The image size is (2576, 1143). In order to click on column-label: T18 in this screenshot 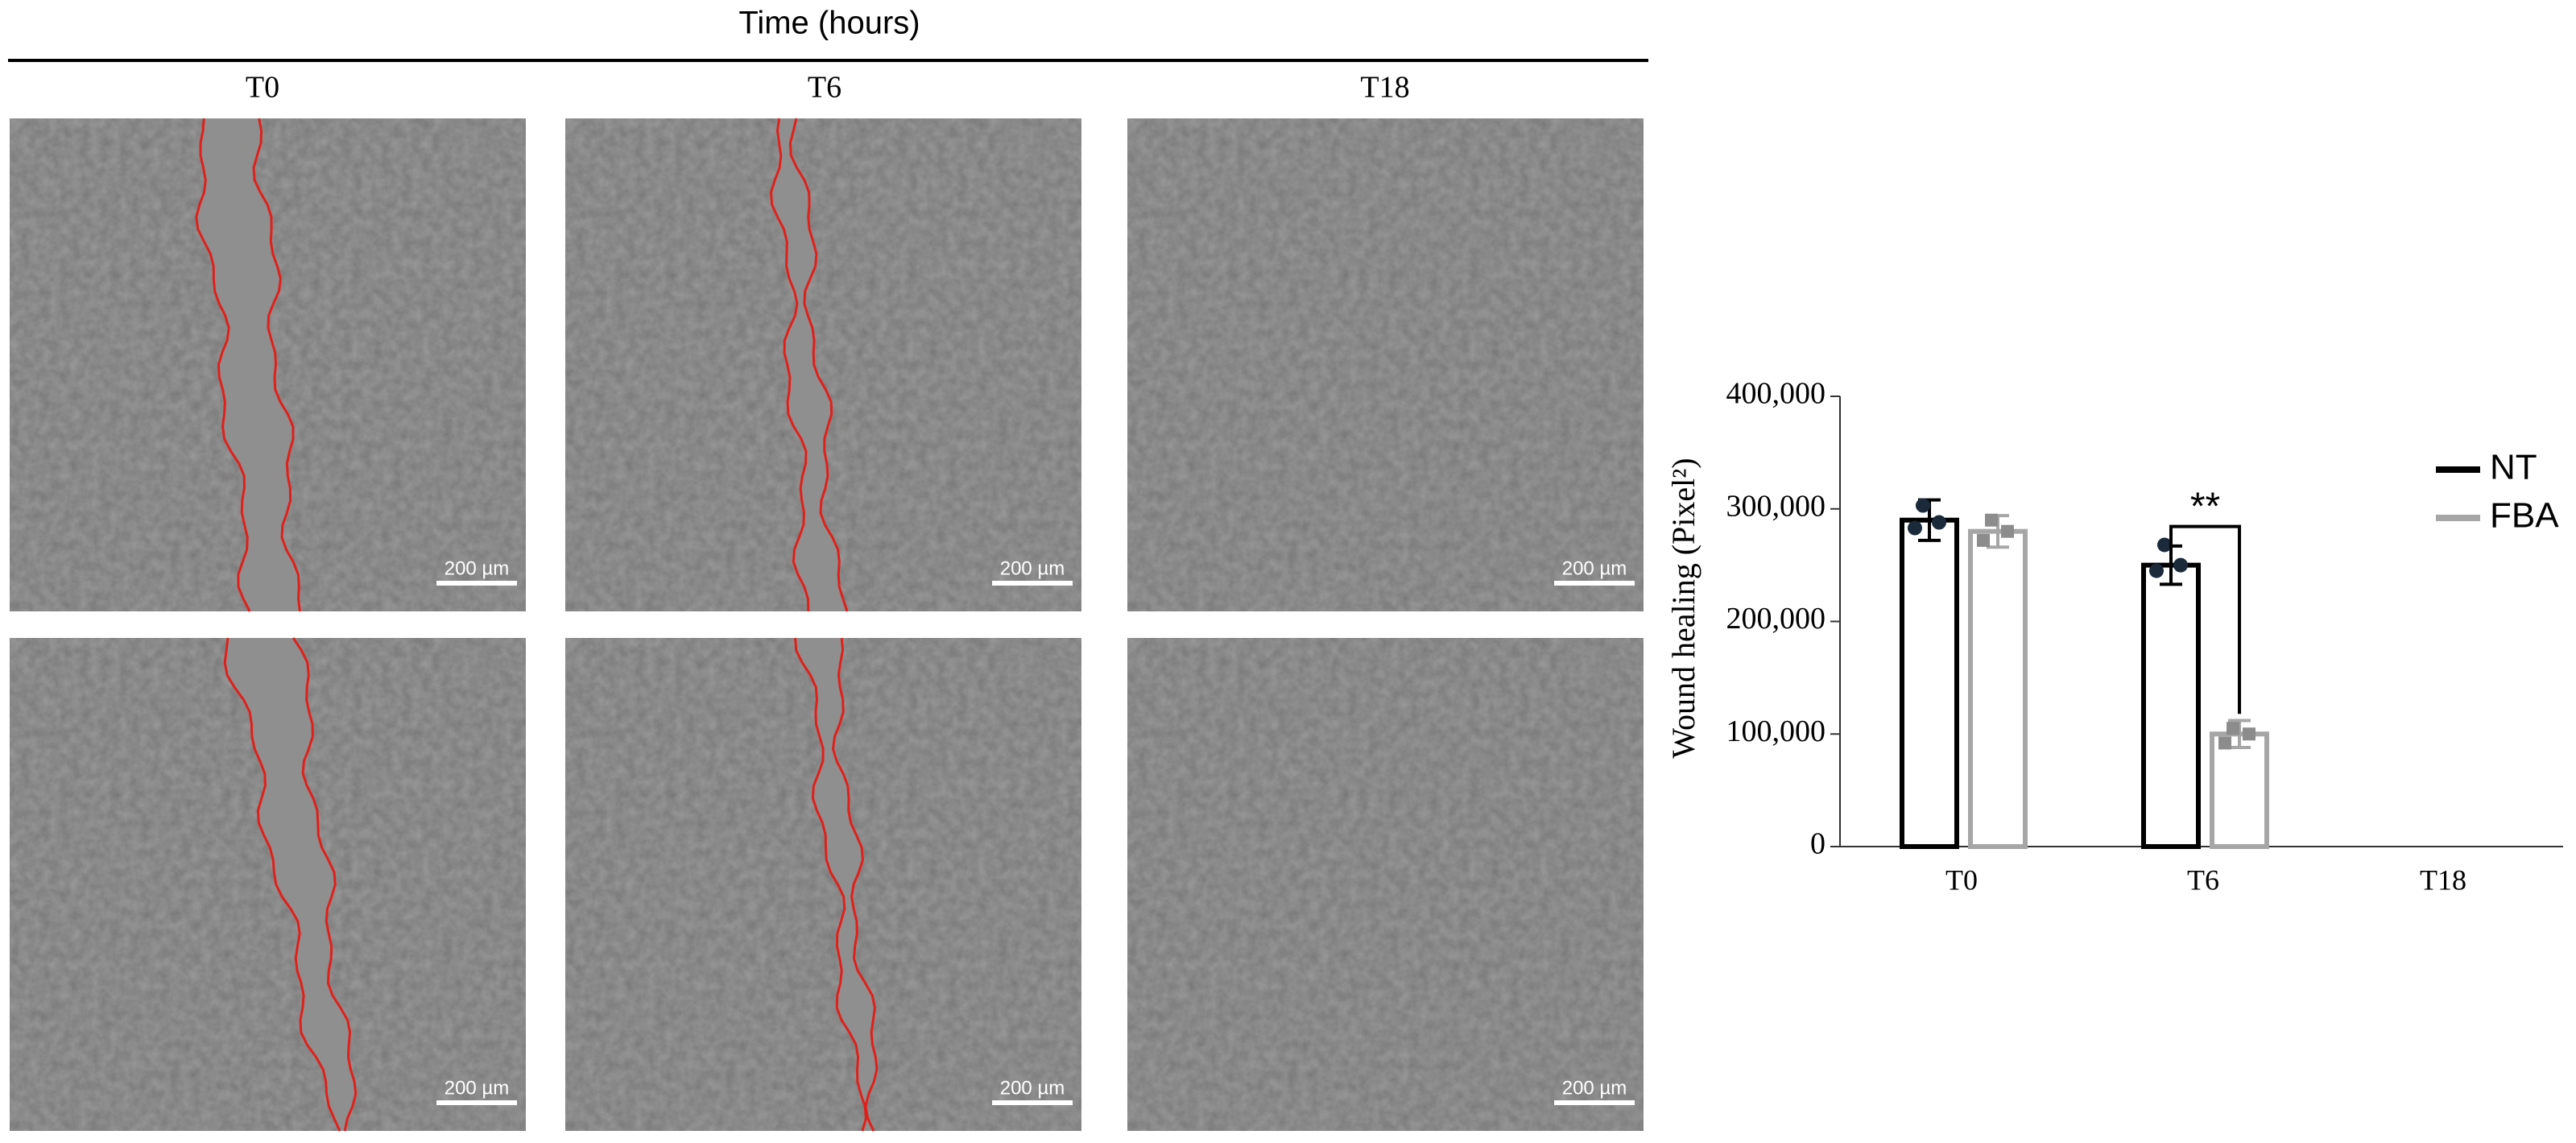, I will do `click(1384, 88)`.